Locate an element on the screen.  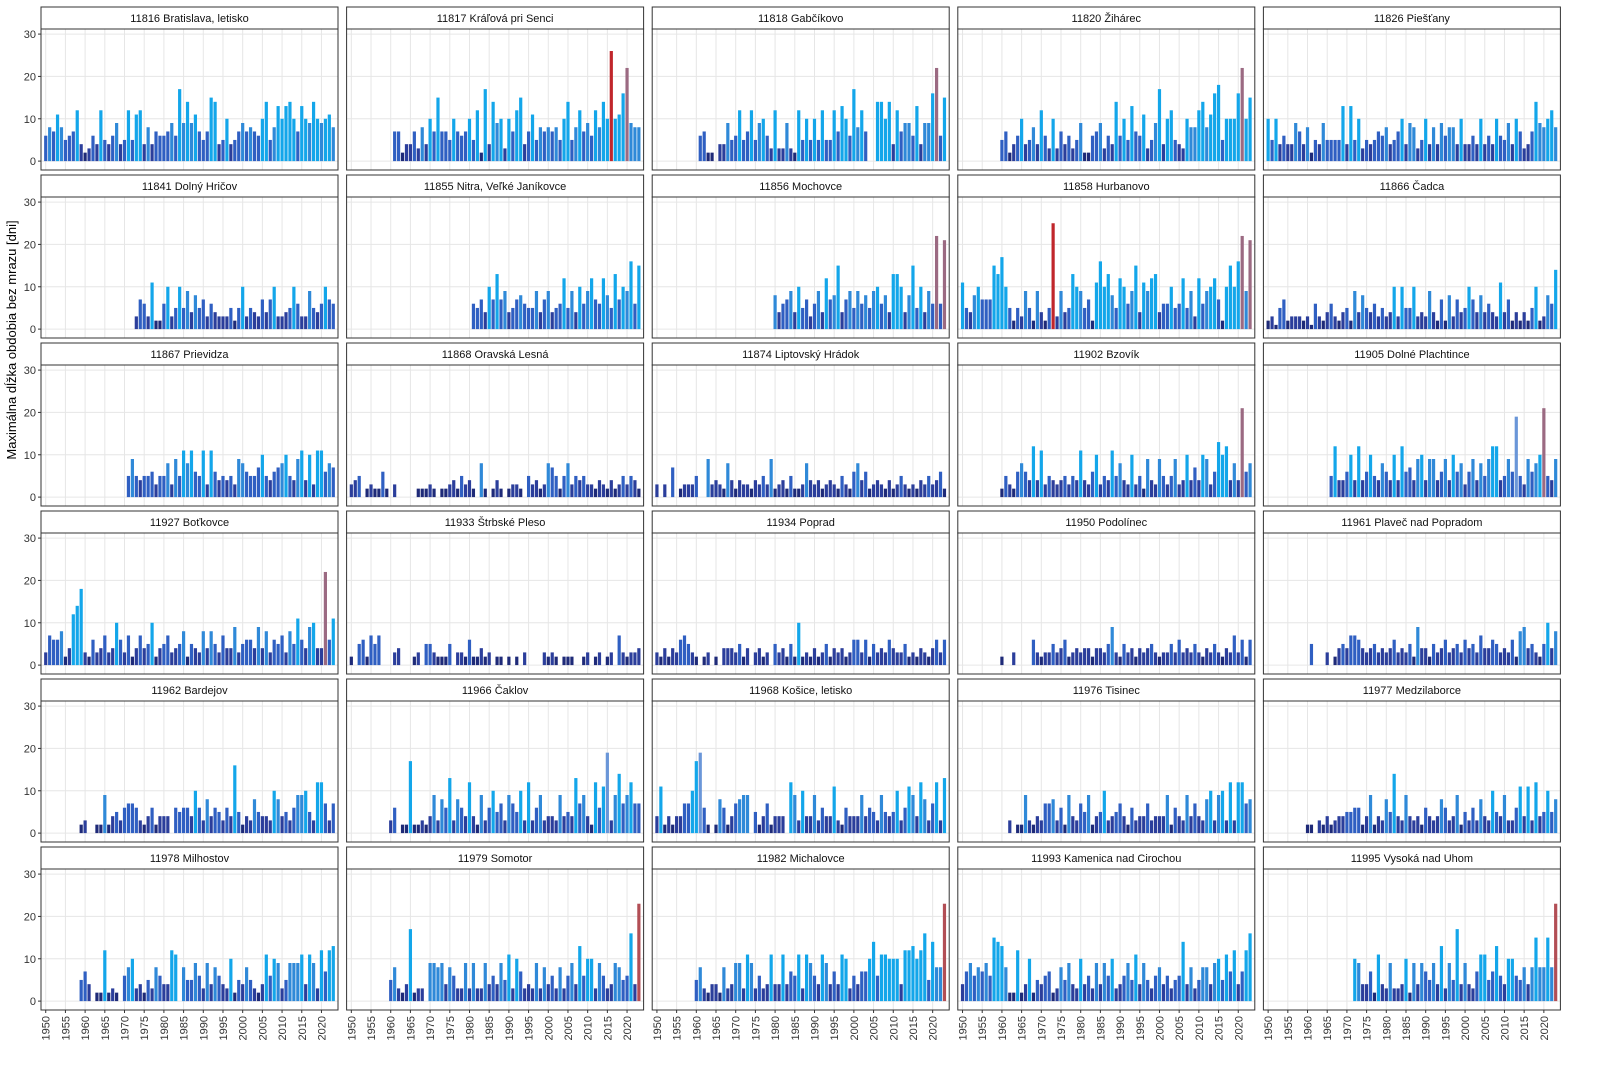
x-tick-label: 1965 is located at coordinates (106, 1028).